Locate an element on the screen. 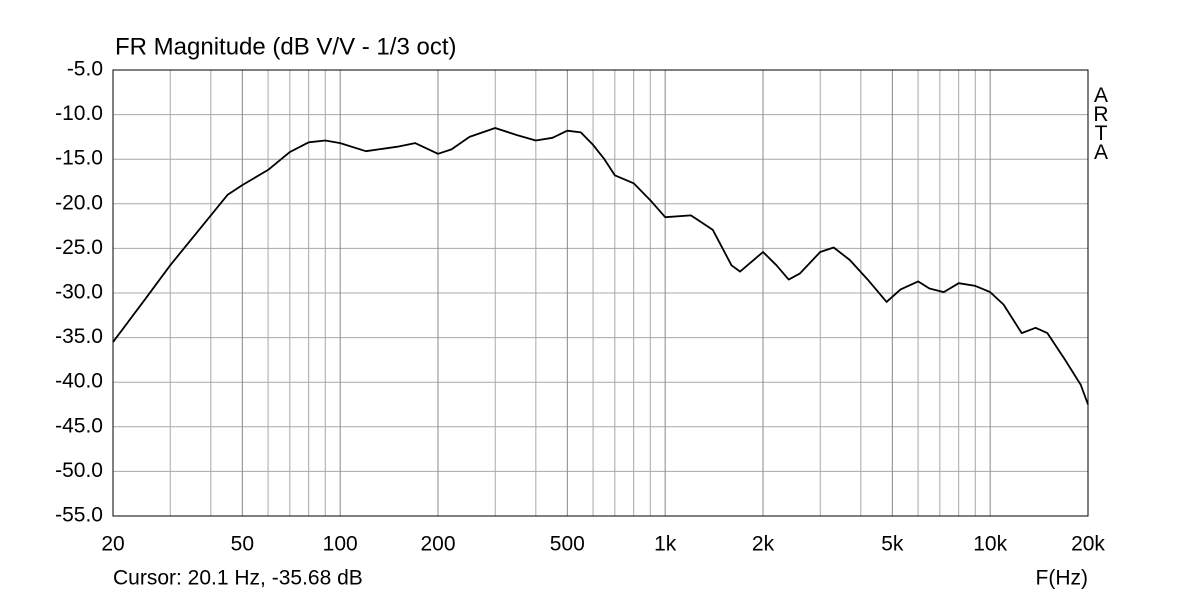 Image resolution: width=1200 pixels, height=600 pixels. y-tick-label: -5.0 is located at coordinates (85, 69).